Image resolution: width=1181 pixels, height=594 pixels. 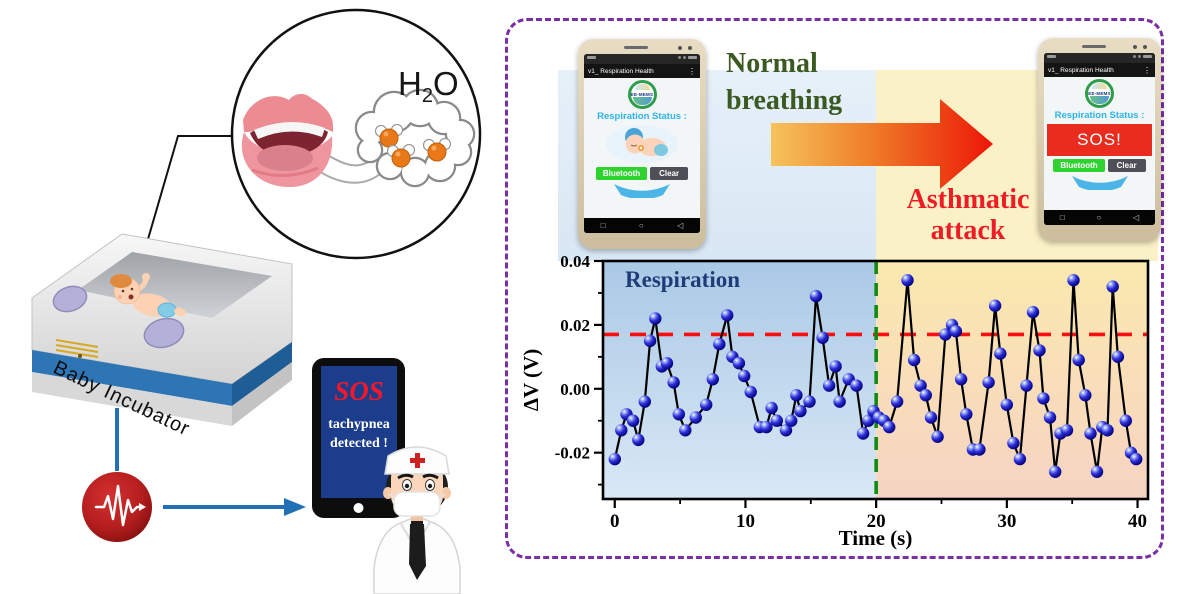 What do you see at coordinates (968, 215) in the screenshot?
I see `asthmatic-attack-label: Asthmatic attack` at bounding box center [968, 215].